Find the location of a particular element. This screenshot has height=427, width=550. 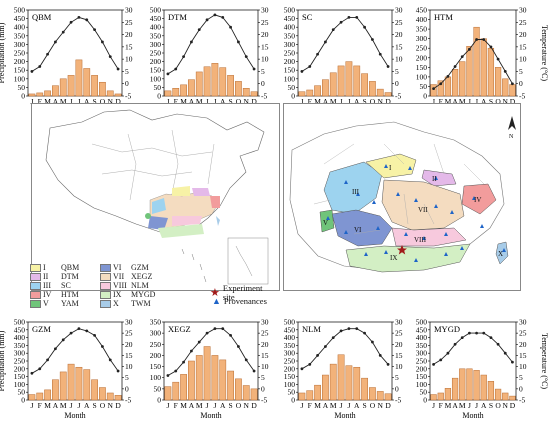

south-china-sea-islands is located at coordinates (194, 265).